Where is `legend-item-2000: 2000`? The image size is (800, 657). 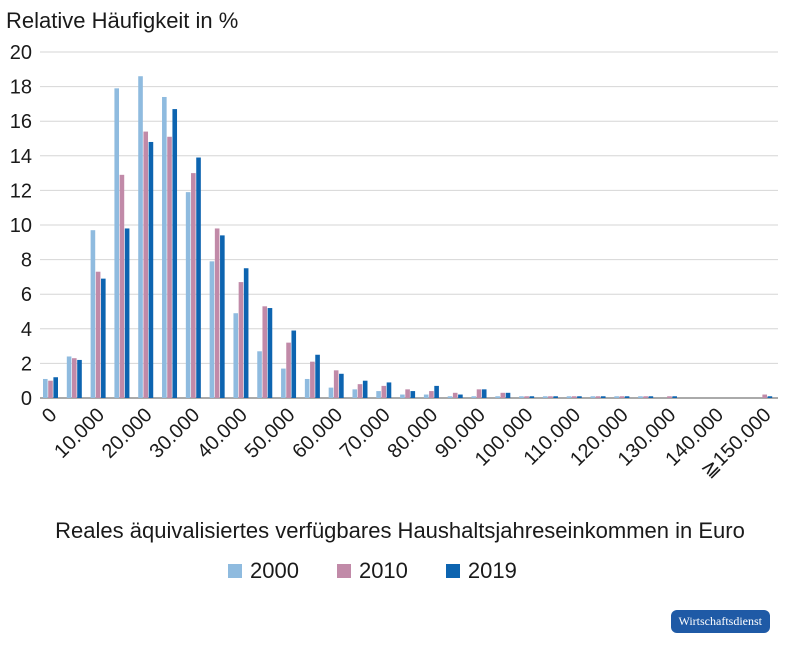 legend-item-2000: 2000 is located at coordinates (263, 571).